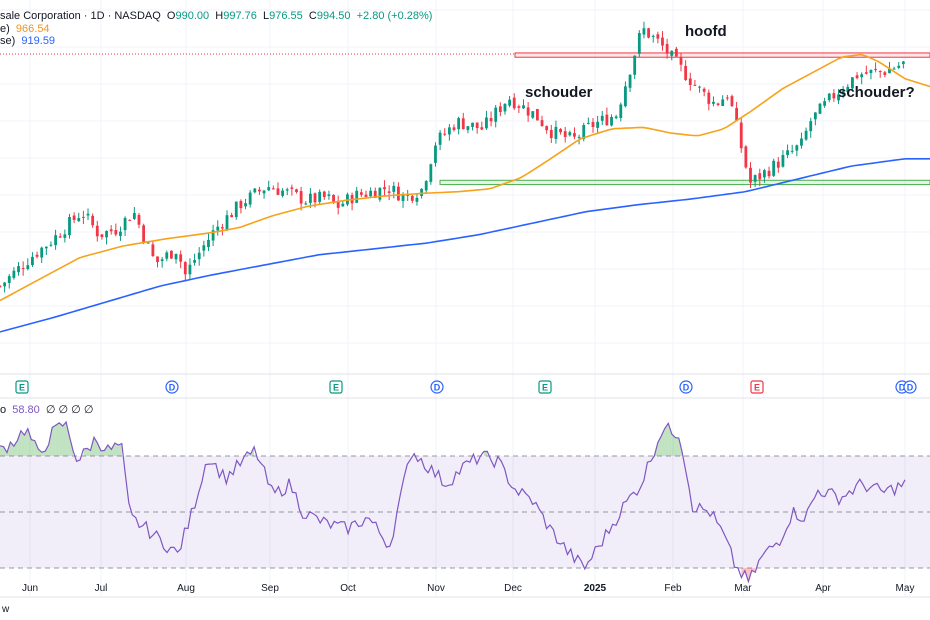 The height and width of the screenshot is (620, 930). Describe the element at coordinates (46, 410) in the screenshot. I see `rsi-legend: o 58.80 ∅ ∅ ∅ ∅` at that location.